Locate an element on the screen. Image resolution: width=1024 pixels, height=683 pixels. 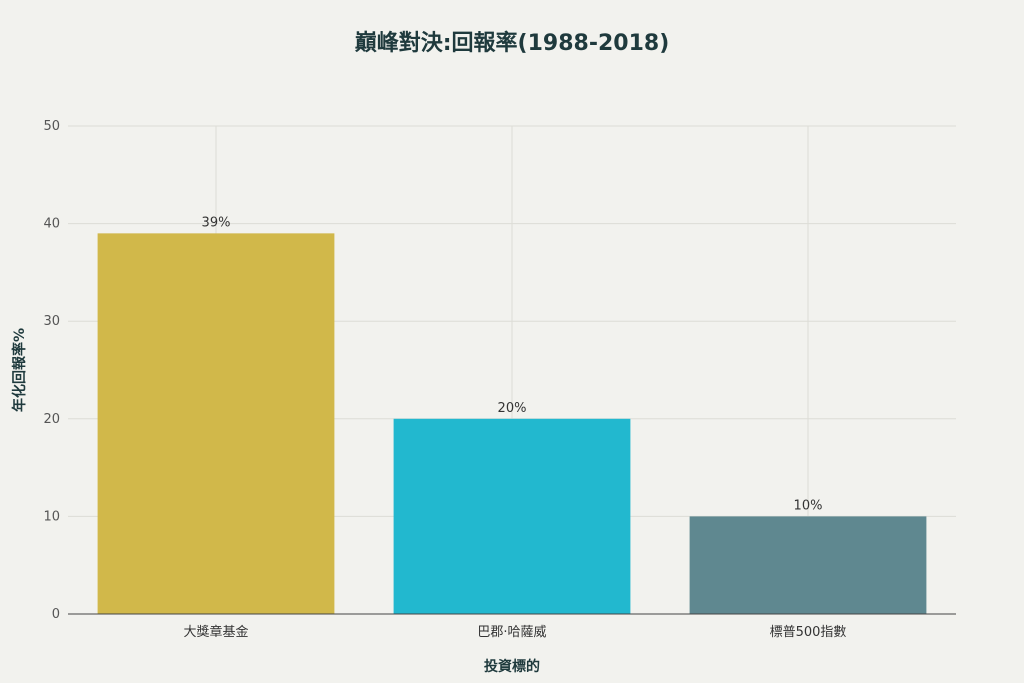
y-axis-title: 年化回報率% is located at coordinates (19, 370).